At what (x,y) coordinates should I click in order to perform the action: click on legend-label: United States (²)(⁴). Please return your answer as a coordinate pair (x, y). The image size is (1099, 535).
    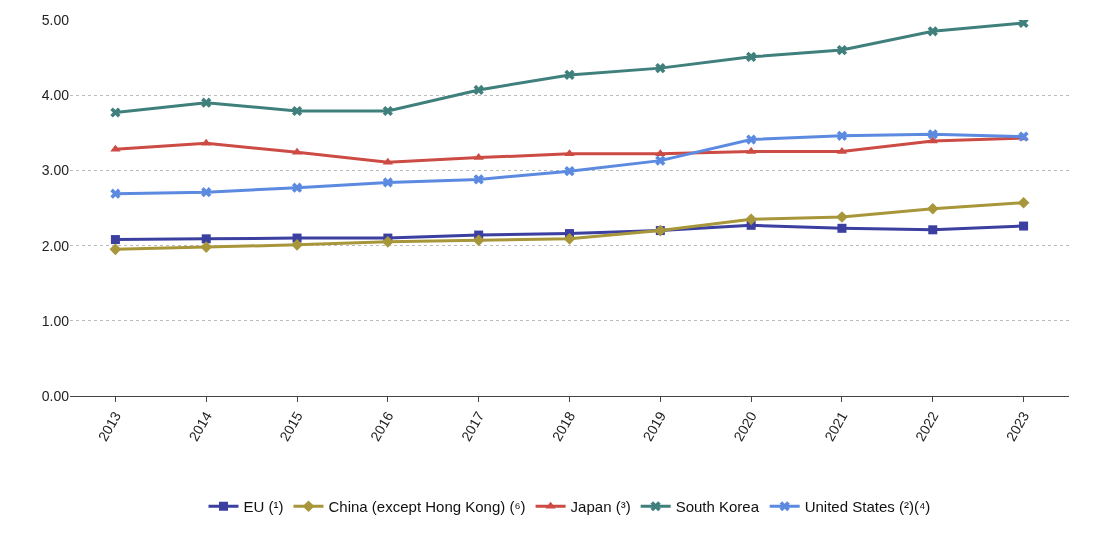
    Looking at the image, I should click on (867, 507).